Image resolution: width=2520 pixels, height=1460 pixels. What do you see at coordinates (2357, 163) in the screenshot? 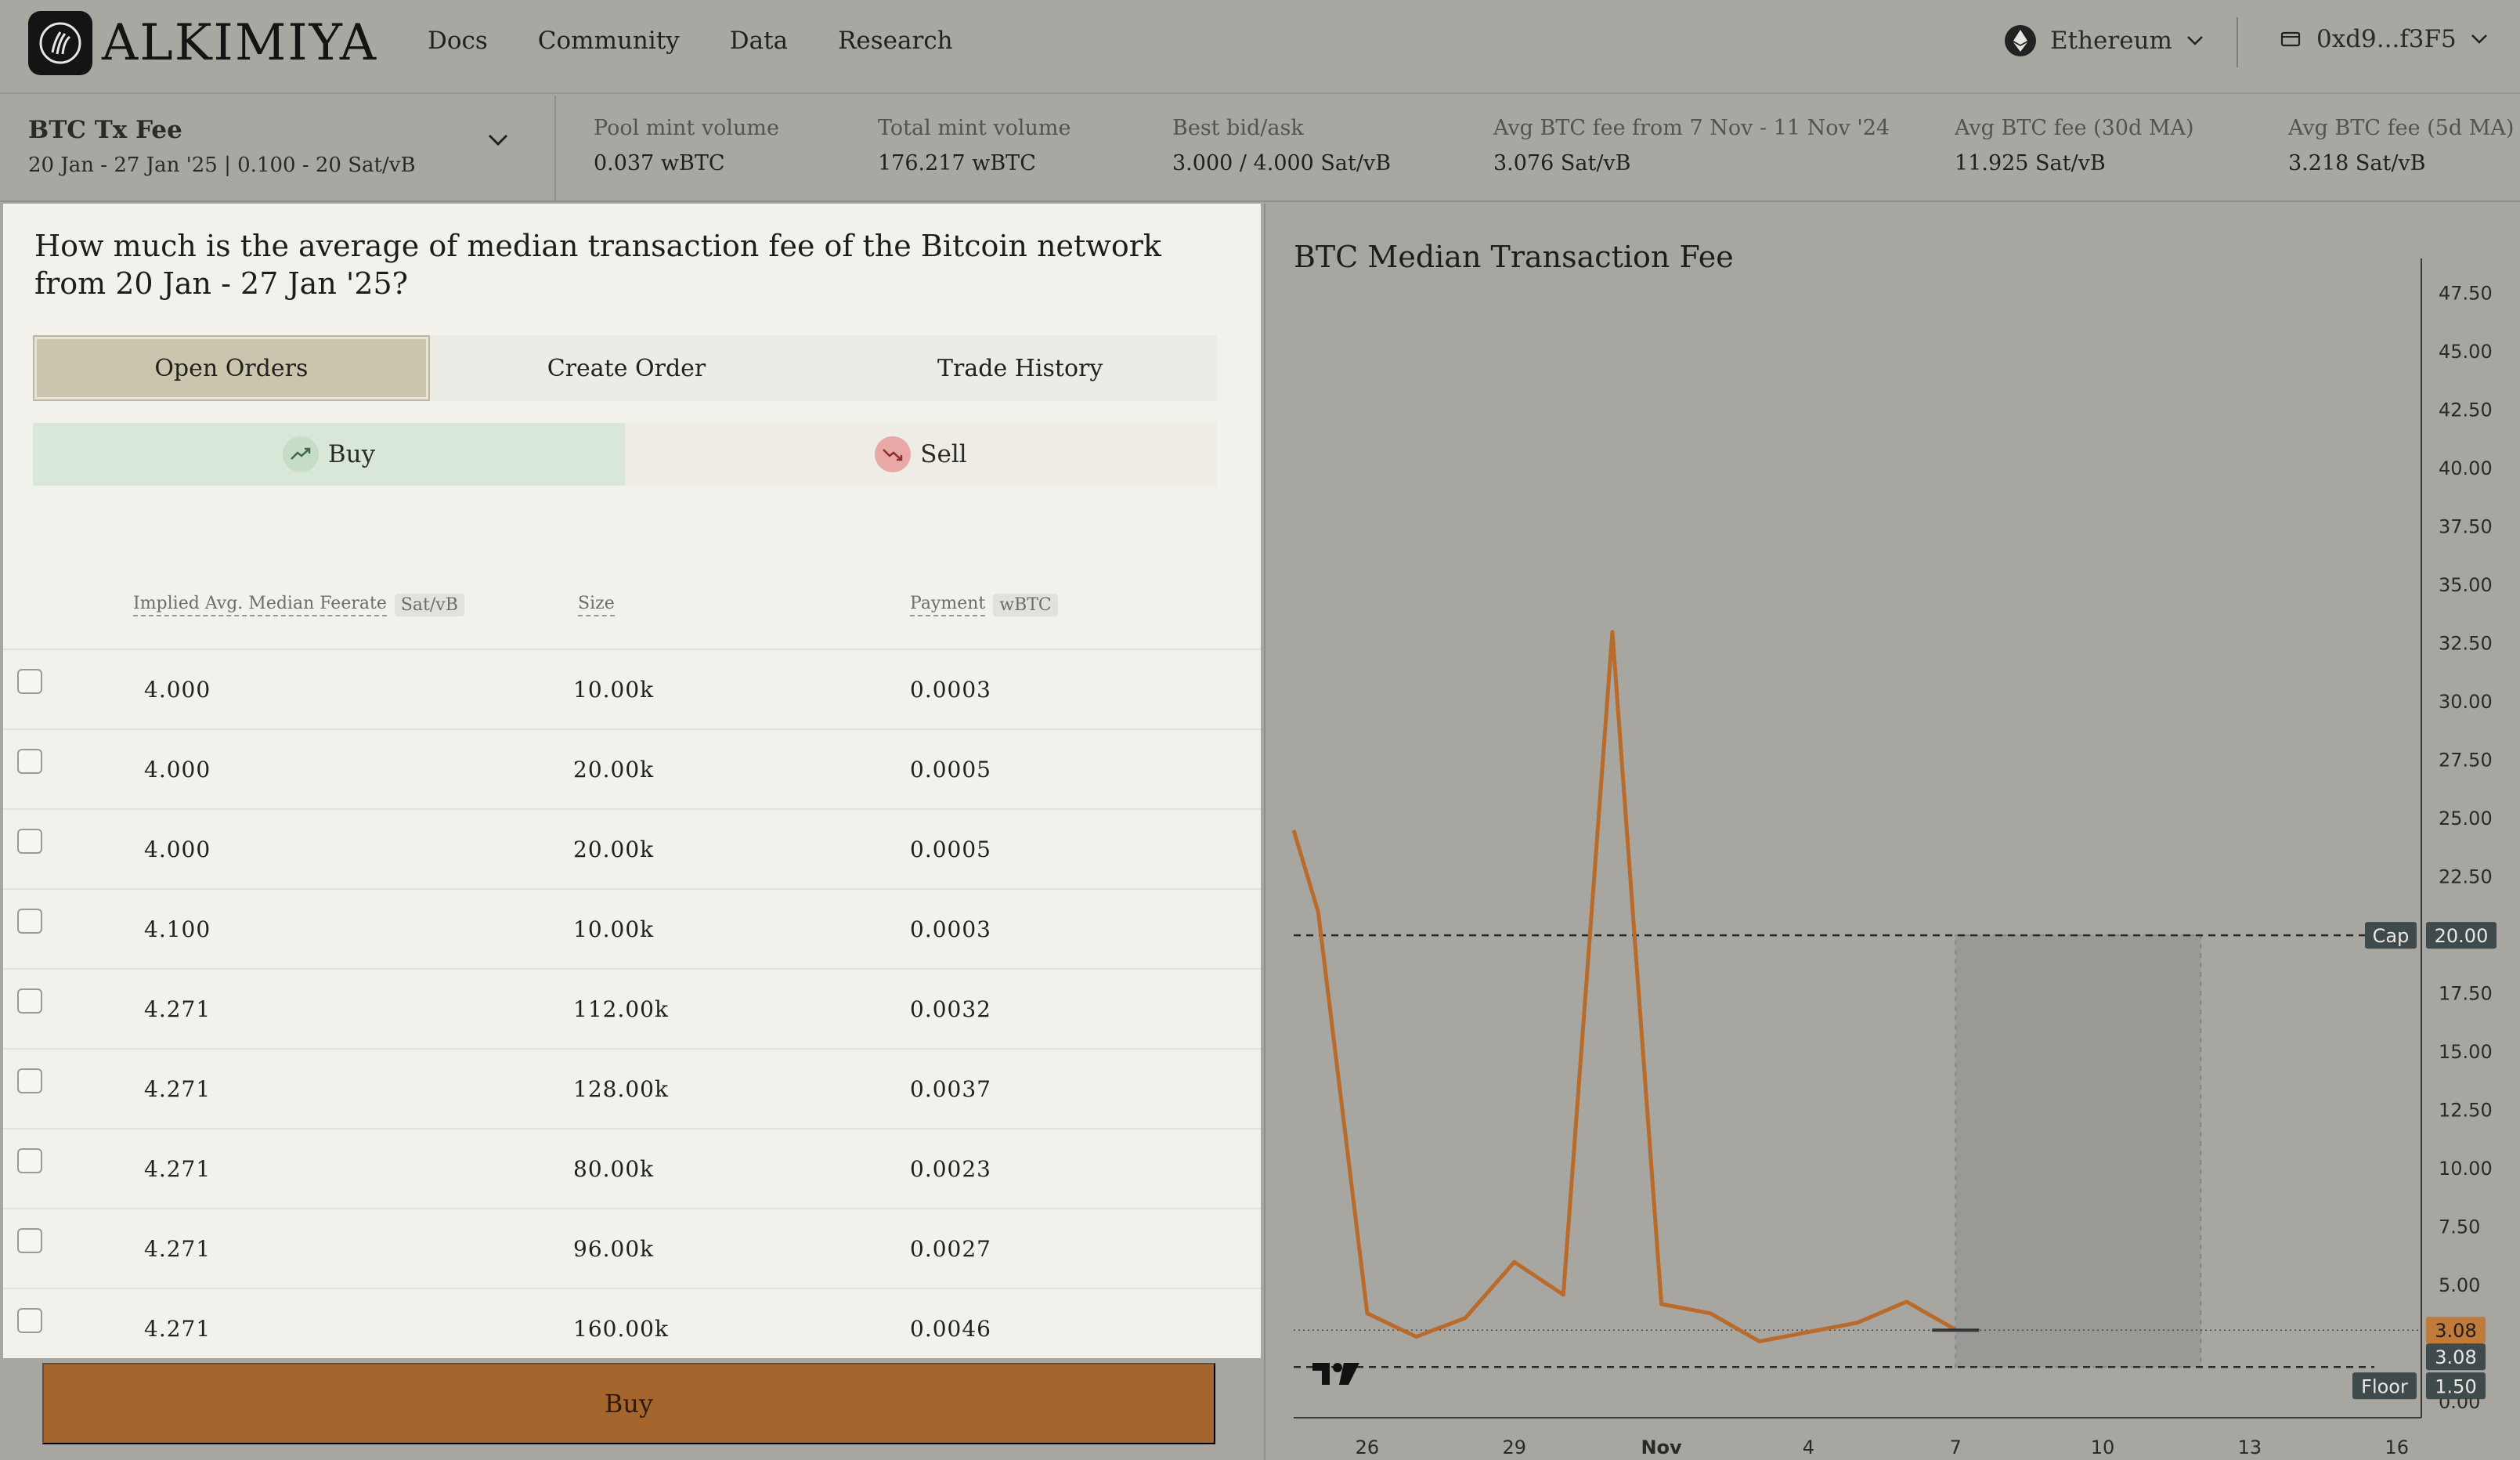
I see `stat-value: 3.218 Sat/vB` at bounding box center [2357, 163].